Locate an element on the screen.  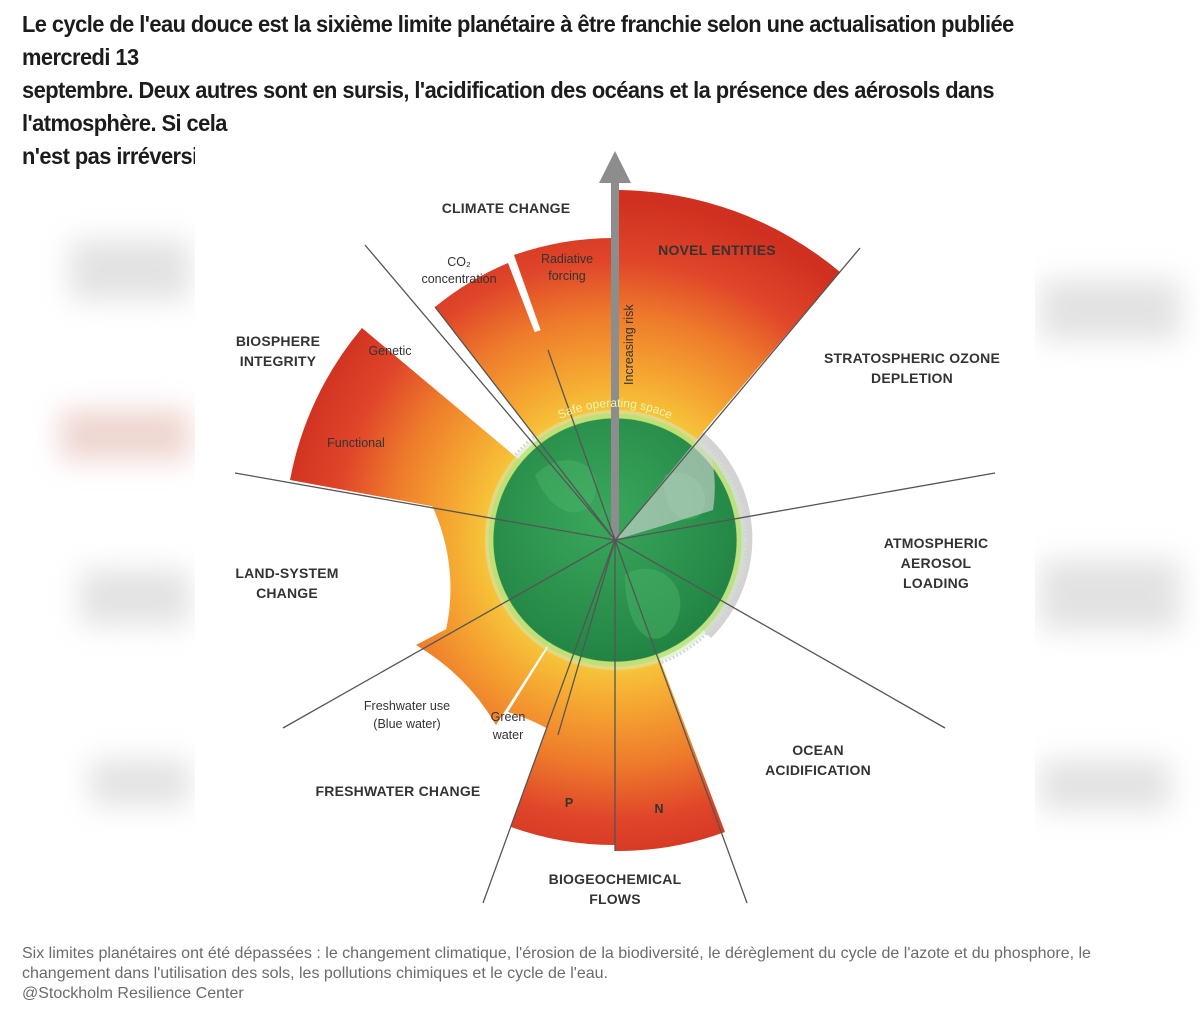
label-freshwater-change: FRESHWATER CHANGE is located at coordinates (398, 791).